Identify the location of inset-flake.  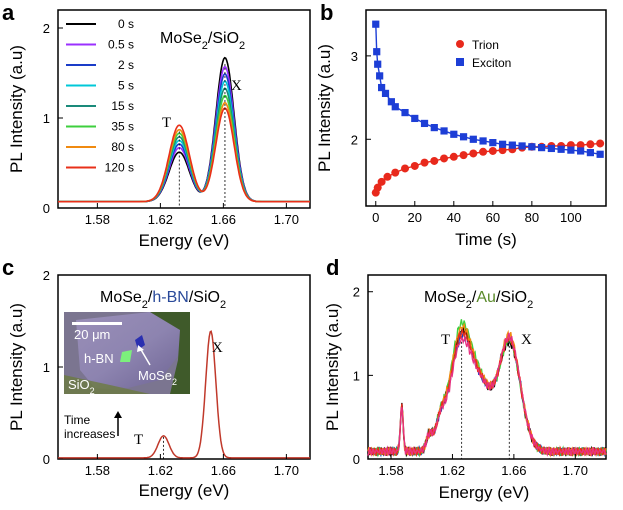
(133, 351).